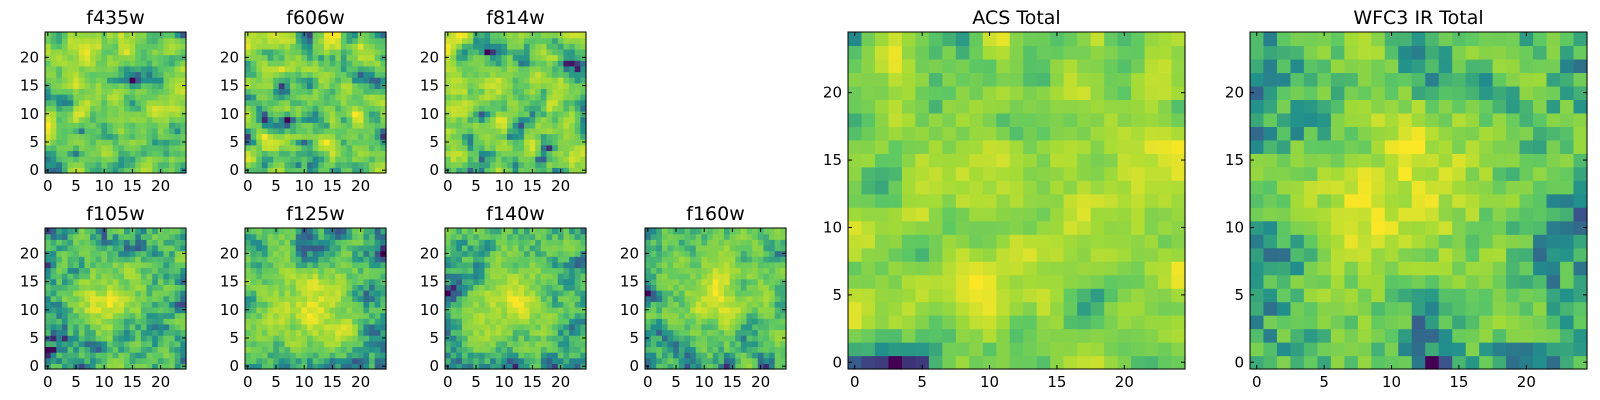 Image resolution: width=1600 pixels, height=400 pixels. I want to click on y-tick-label: 5, so click(234, 338).